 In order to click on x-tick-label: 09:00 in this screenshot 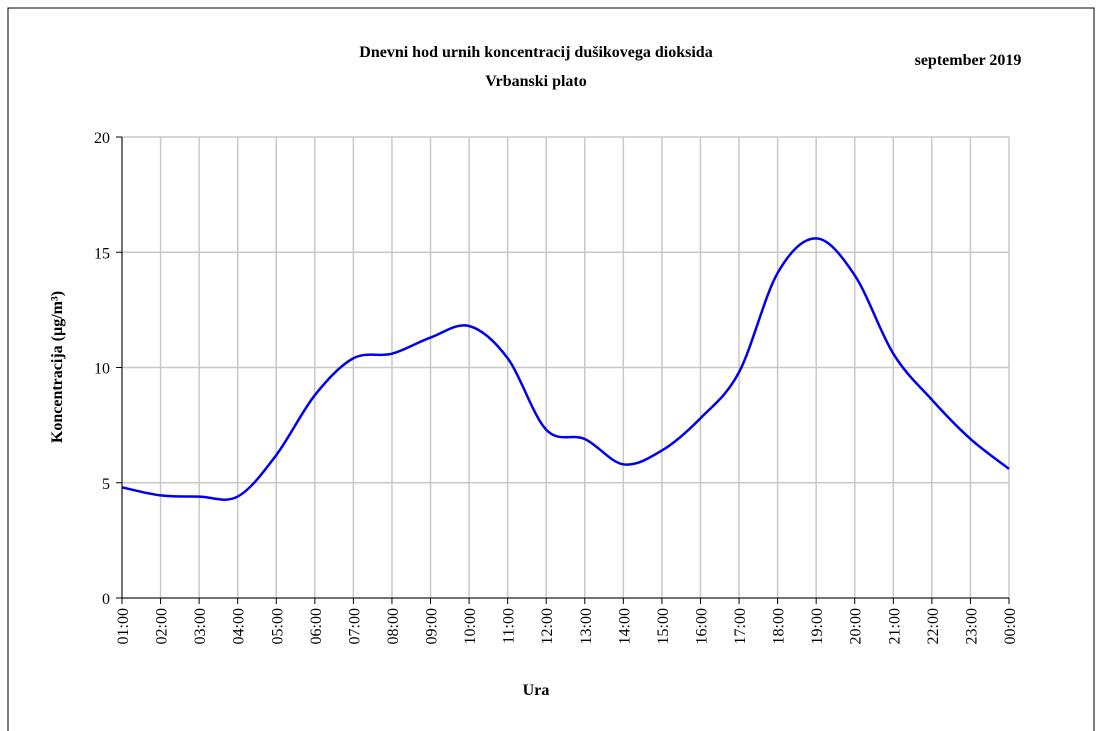, I will do `click(432, 626)`.